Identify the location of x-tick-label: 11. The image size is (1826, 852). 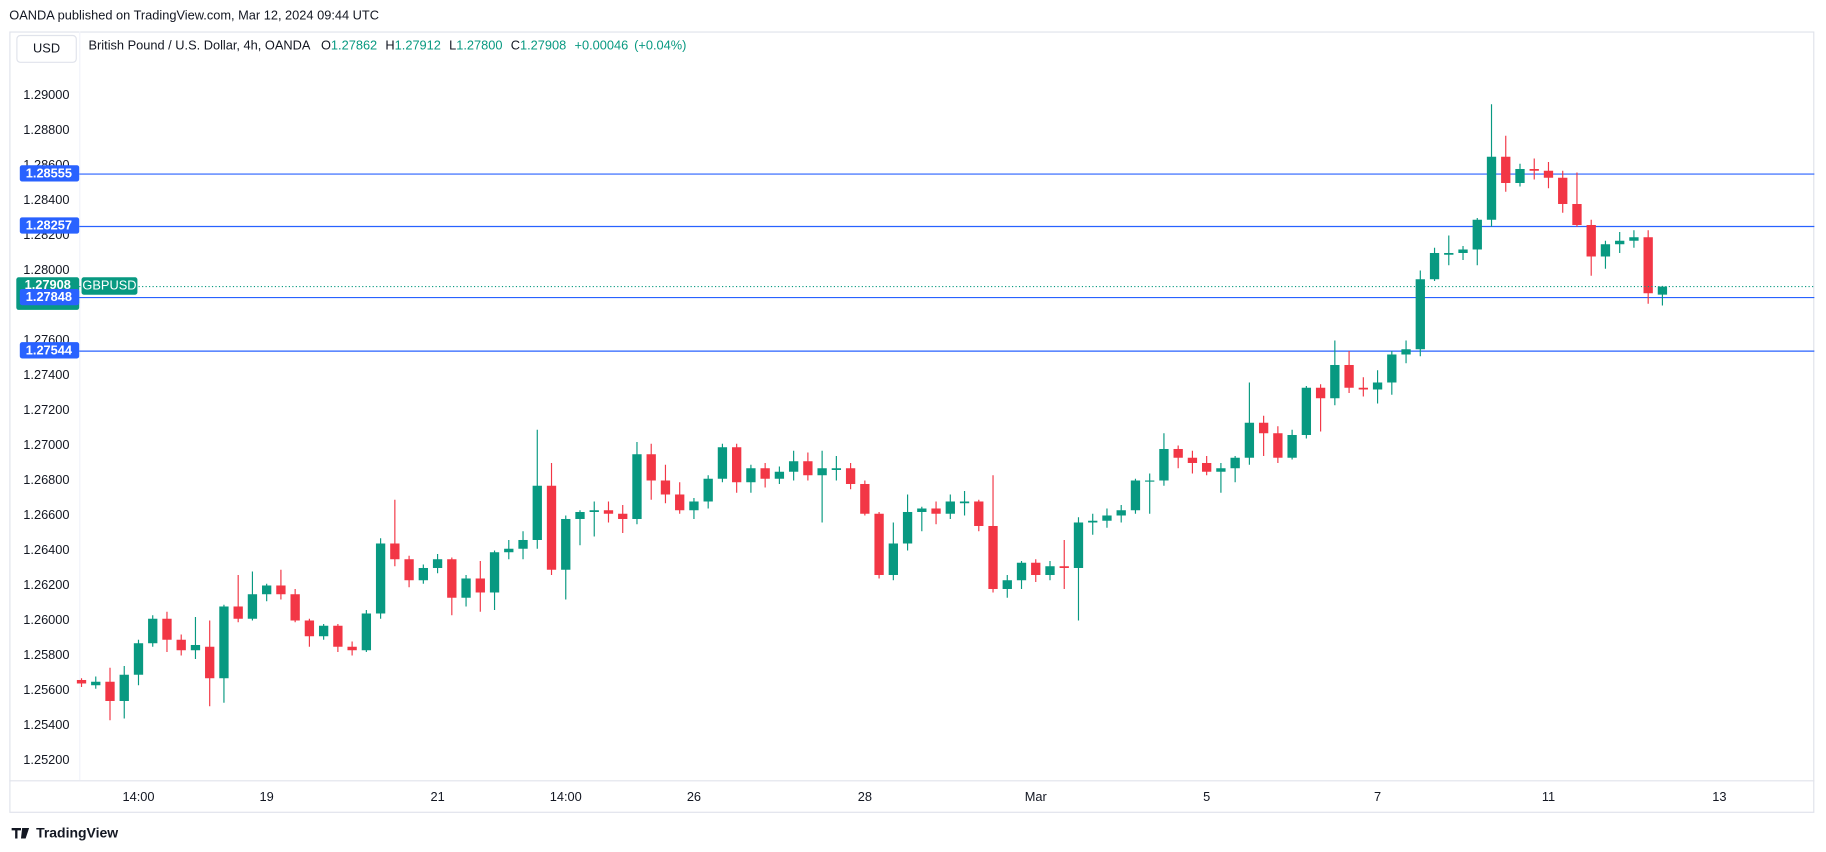
(1548, 796).